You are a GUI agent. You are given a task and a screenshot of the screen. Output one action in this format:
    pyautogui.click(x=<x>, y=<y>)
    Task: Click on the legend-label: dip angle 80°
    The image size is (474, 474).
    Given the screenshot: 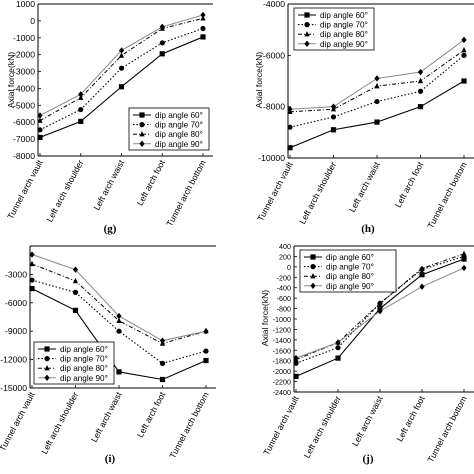 What is the action you would take?
    pyautogui.click(x=179, y=134)
    